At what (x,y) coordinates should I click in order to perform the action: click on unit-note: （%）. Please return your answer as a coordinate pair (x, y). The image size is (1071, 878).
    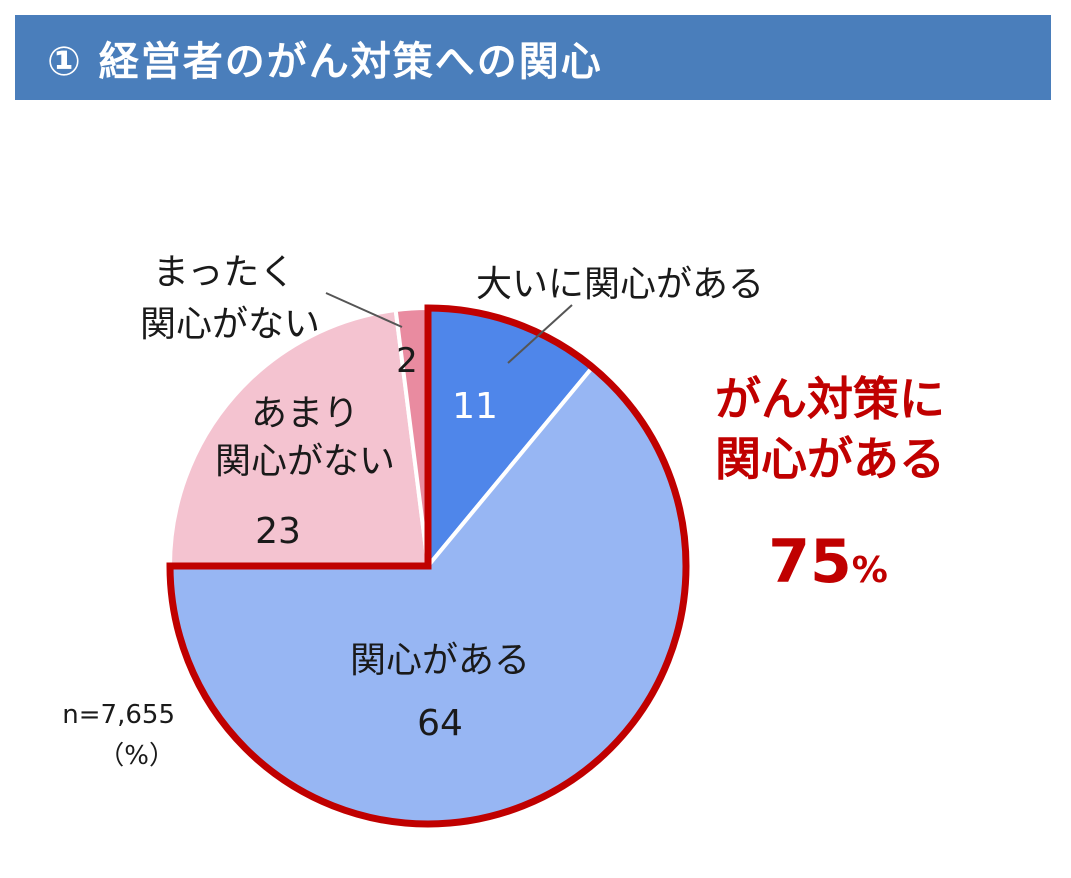
    Looking at the image, I should click on (136, 756).